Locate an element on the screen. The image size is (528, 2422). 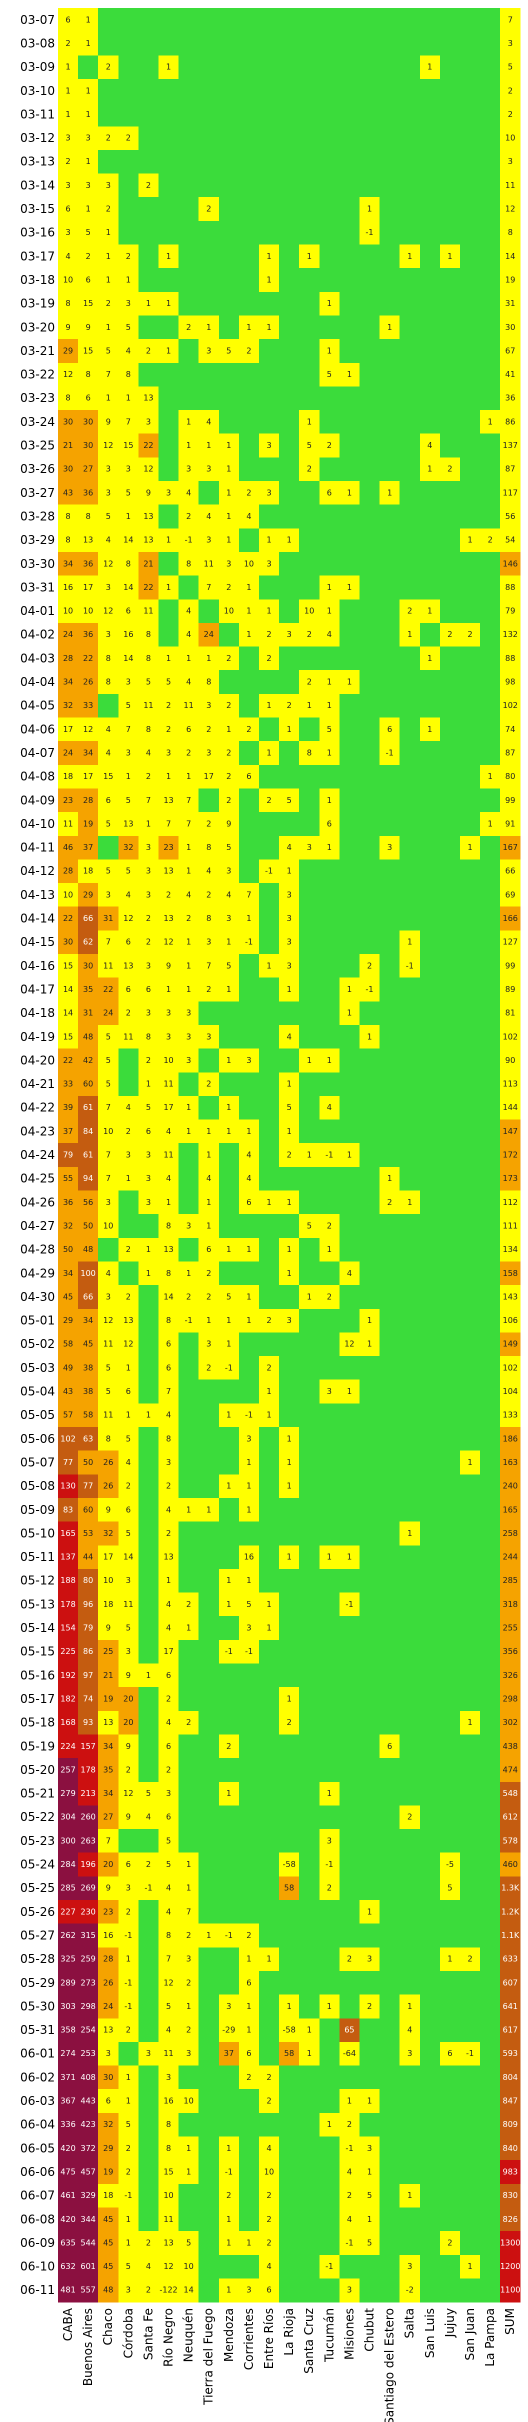
cell-value-label: 8 is located at coordinates (168, 1935).